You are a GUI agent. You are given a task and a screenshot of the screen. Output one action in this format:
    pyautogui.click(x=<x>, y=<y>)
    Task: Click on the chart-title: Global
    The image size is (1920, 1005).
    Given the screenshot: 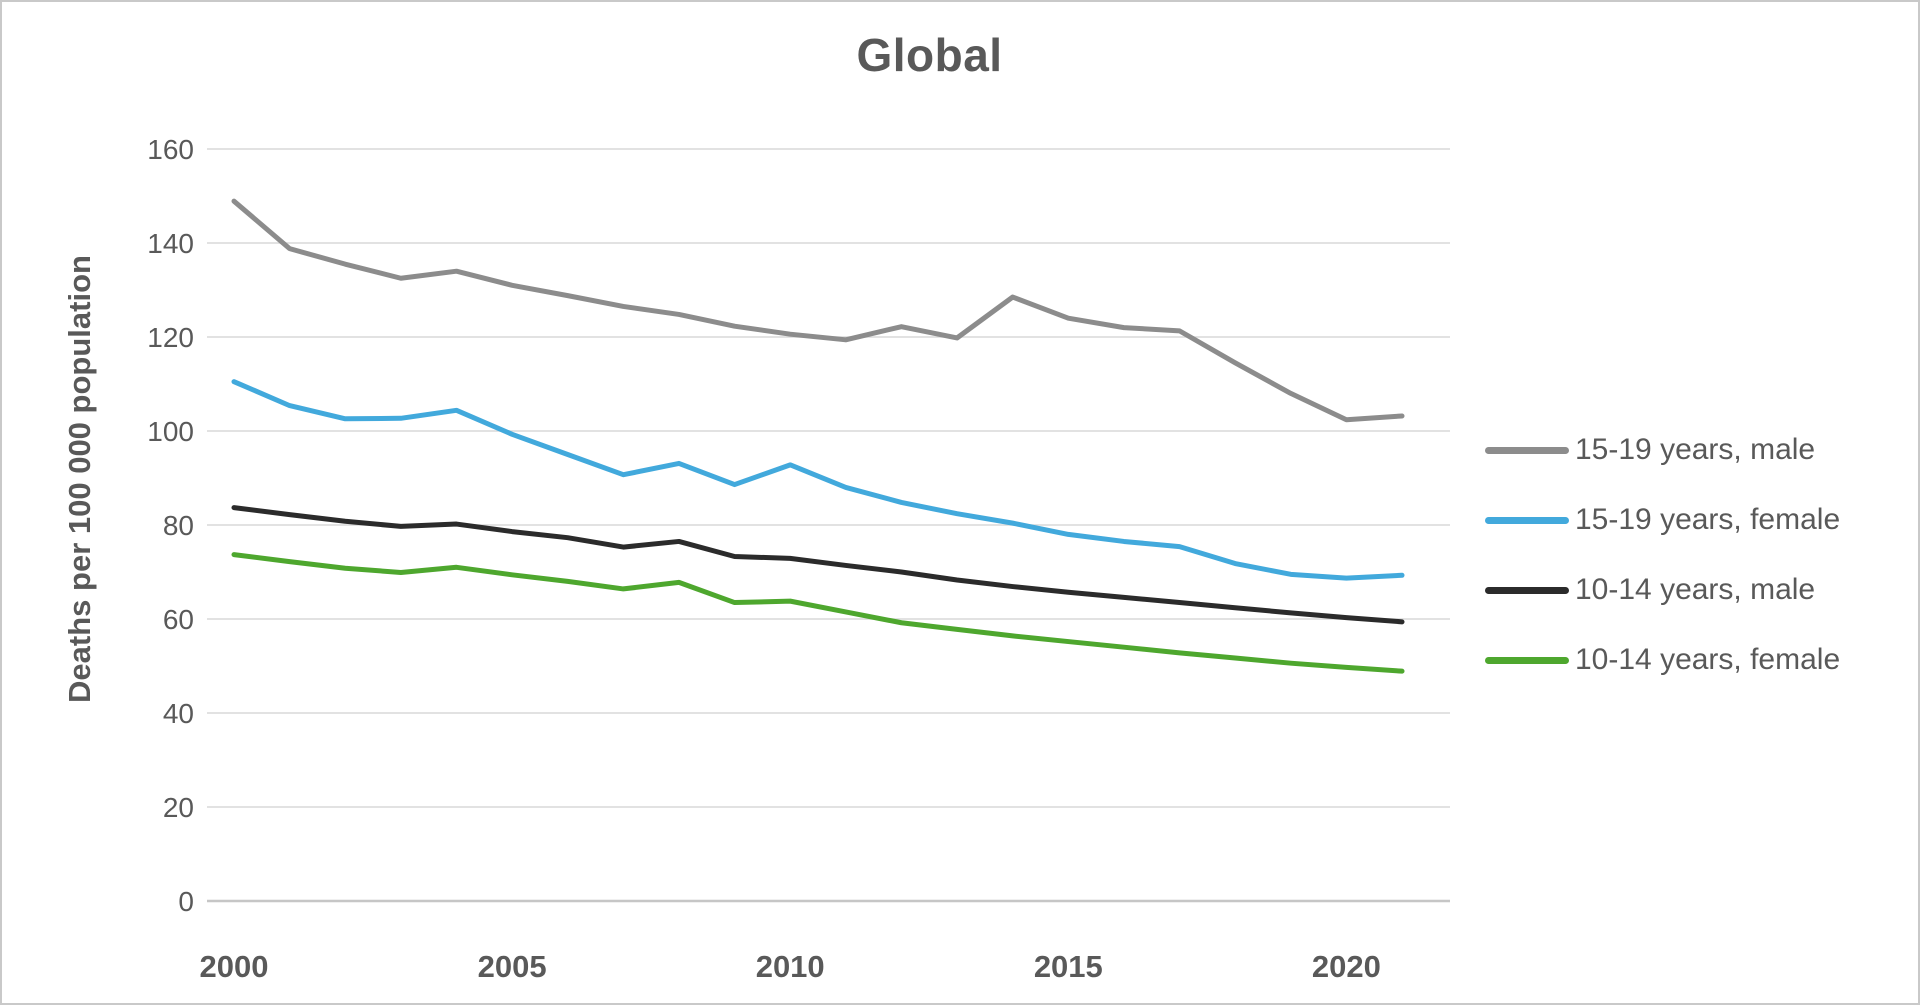 What is the action you would take?
    pyautogui.click(x=929, y=55)
    